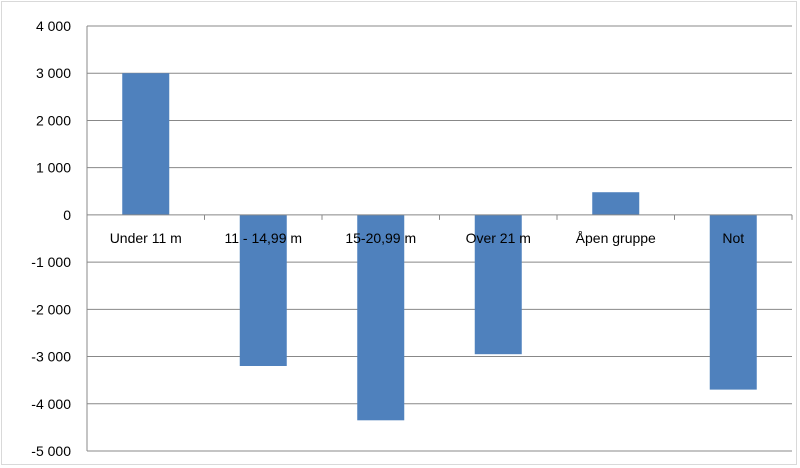  What do you see at coordinates (733, 238) in the screenshot?
I see `x-category-label: Not` at bounding box center [733, 238].